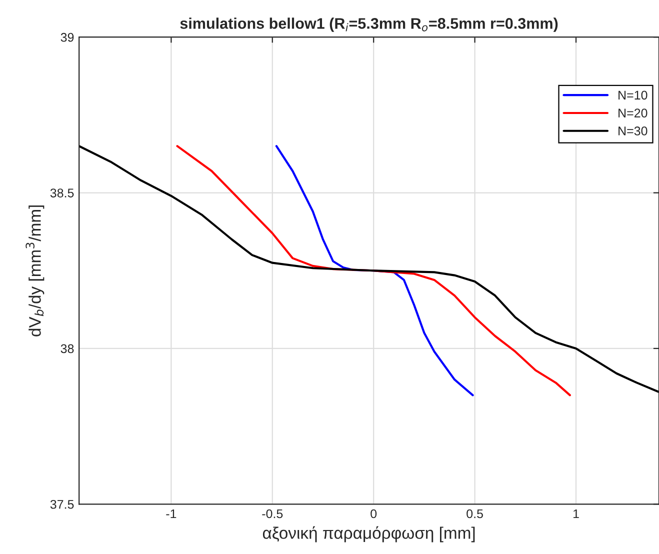  Describe the element at coordinates (369, 25) in the screenshot. I see `chart-title: simulations bellow1 (R$_{i}$=5.3mm R$_{o}$=8.5mm r=0.3mm)` at that location.